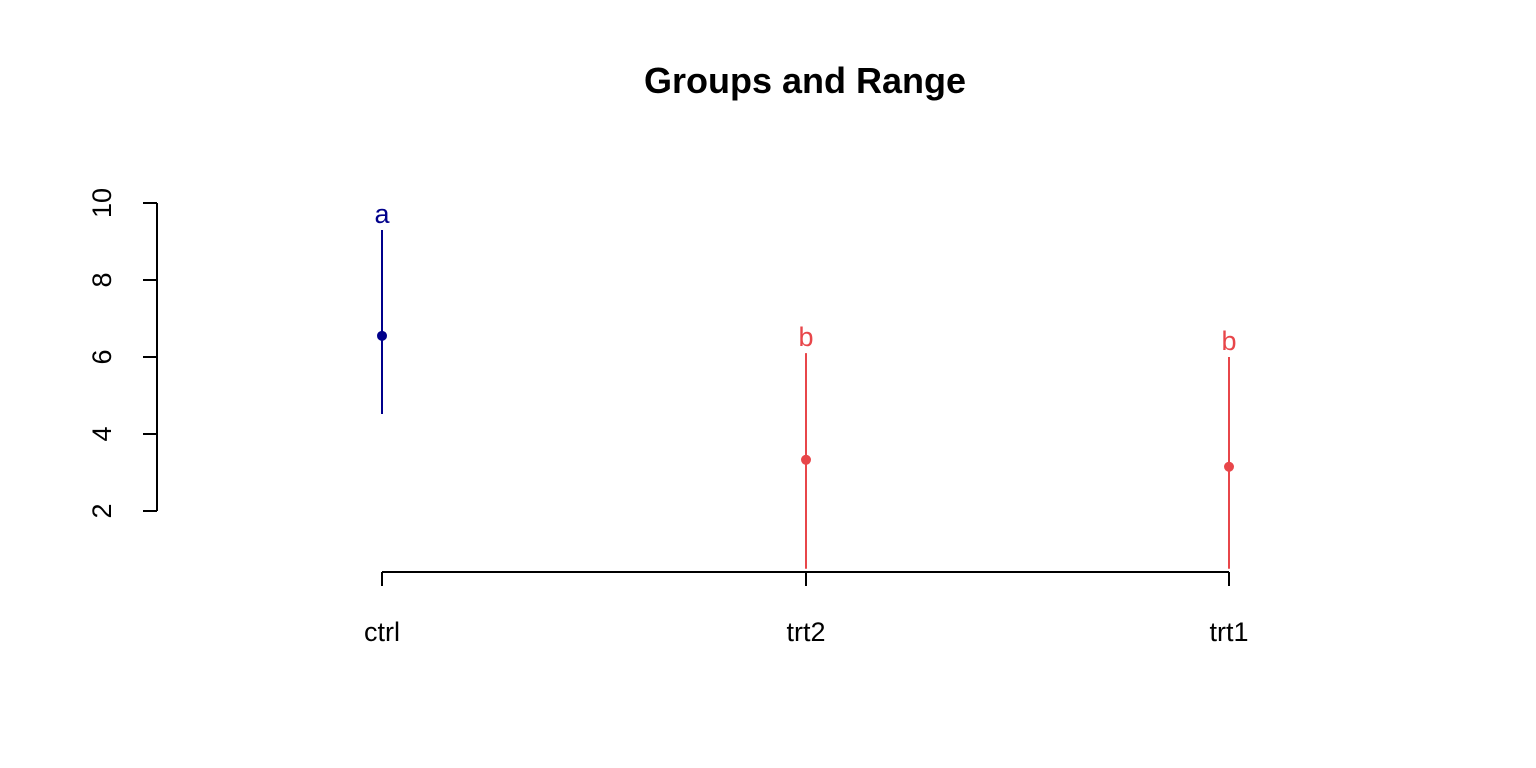 This screenshot has height=768, width=1536. I want to click on x-axis: ctrl trt2 trt1, so click(806, 609).